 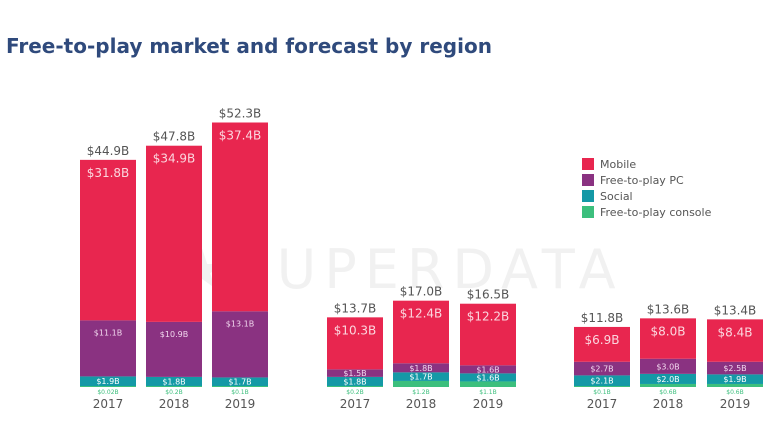 I want to click on legend-swatch-console, so click(x=588, y=212).